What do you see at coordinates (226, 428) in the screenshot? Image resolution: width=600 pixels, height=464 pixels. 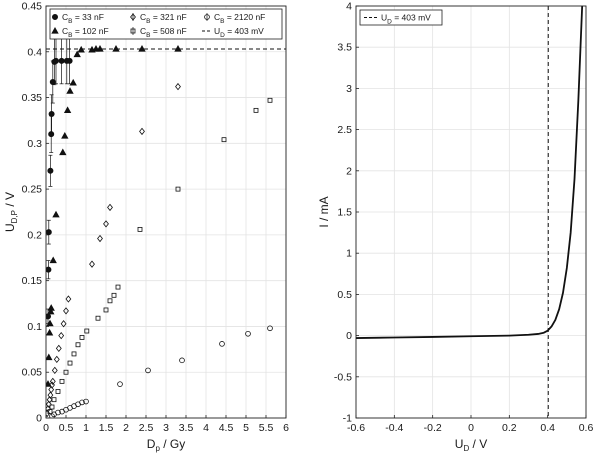 I see `x-tick-label: 4.5` at bounding box center [226, 428].